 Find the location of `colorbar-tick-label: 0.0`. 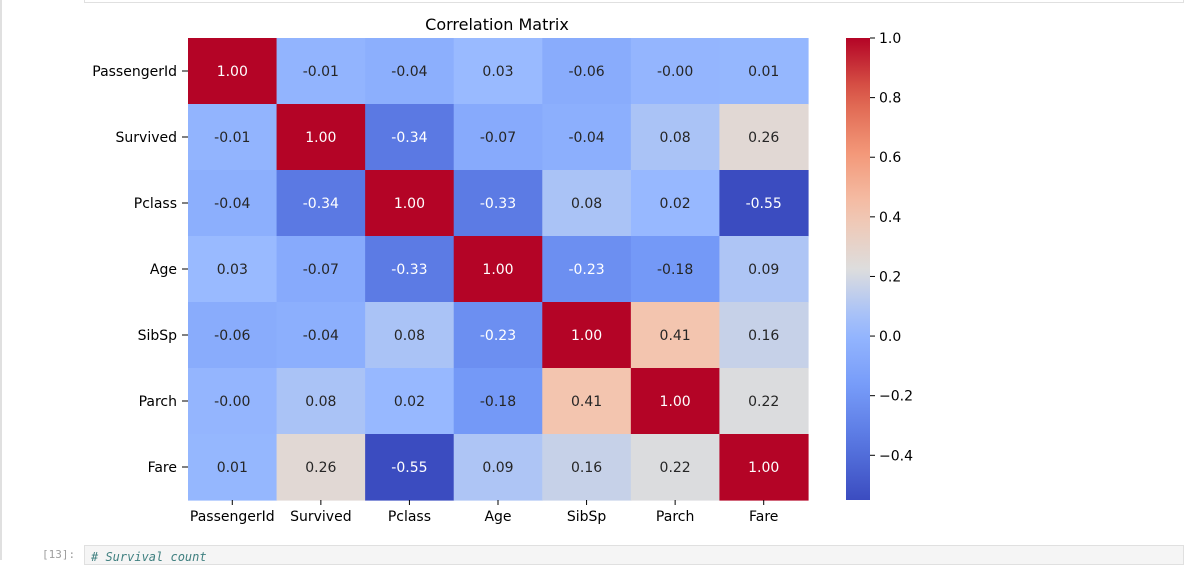

colorbar-tick-label: 0.0 is located at coordinates (890, 337).